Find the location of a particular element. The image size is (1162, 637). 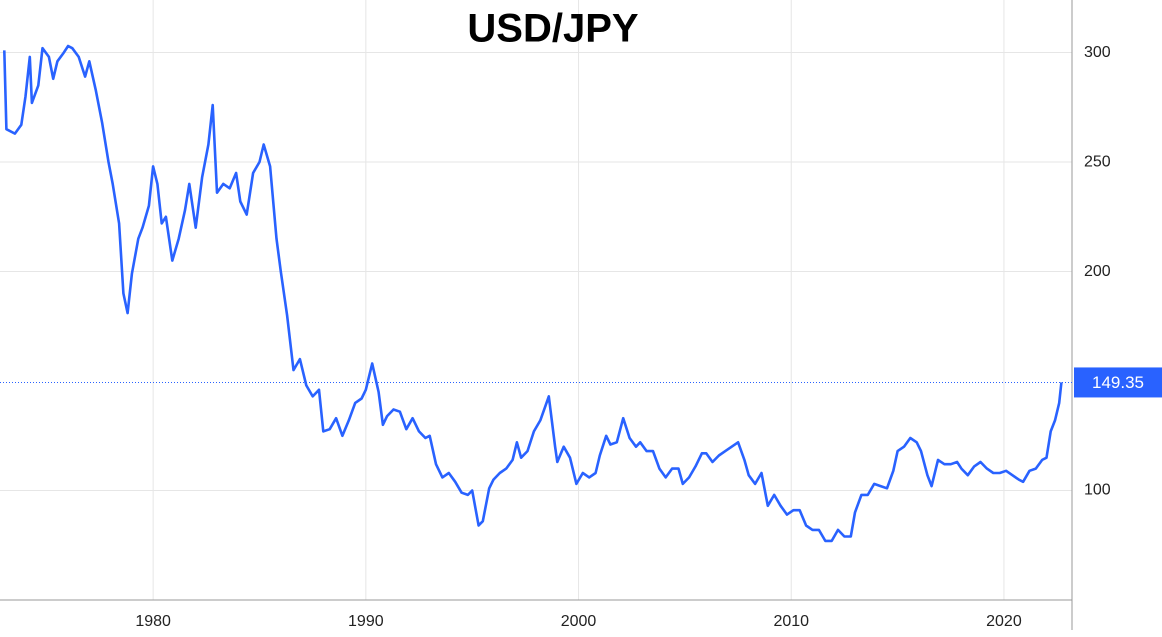

current-value-box is located at coordinates (1118, 382).